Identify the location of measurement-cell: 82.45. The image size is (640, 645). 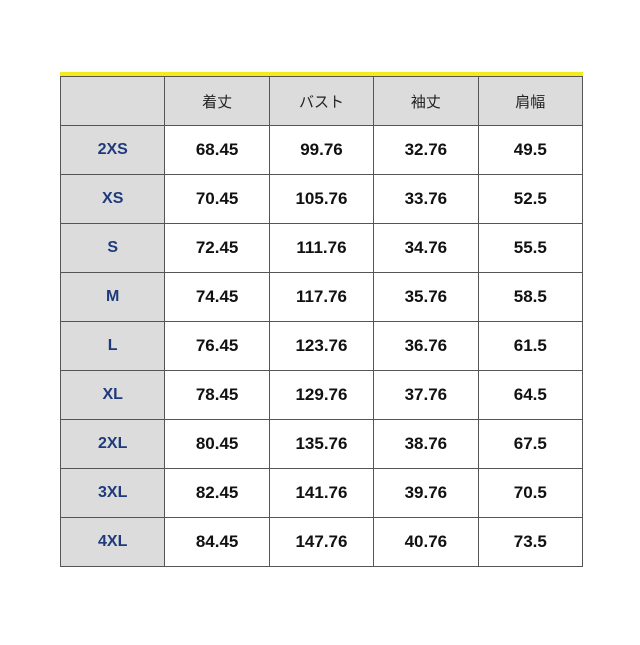
(217, 493).